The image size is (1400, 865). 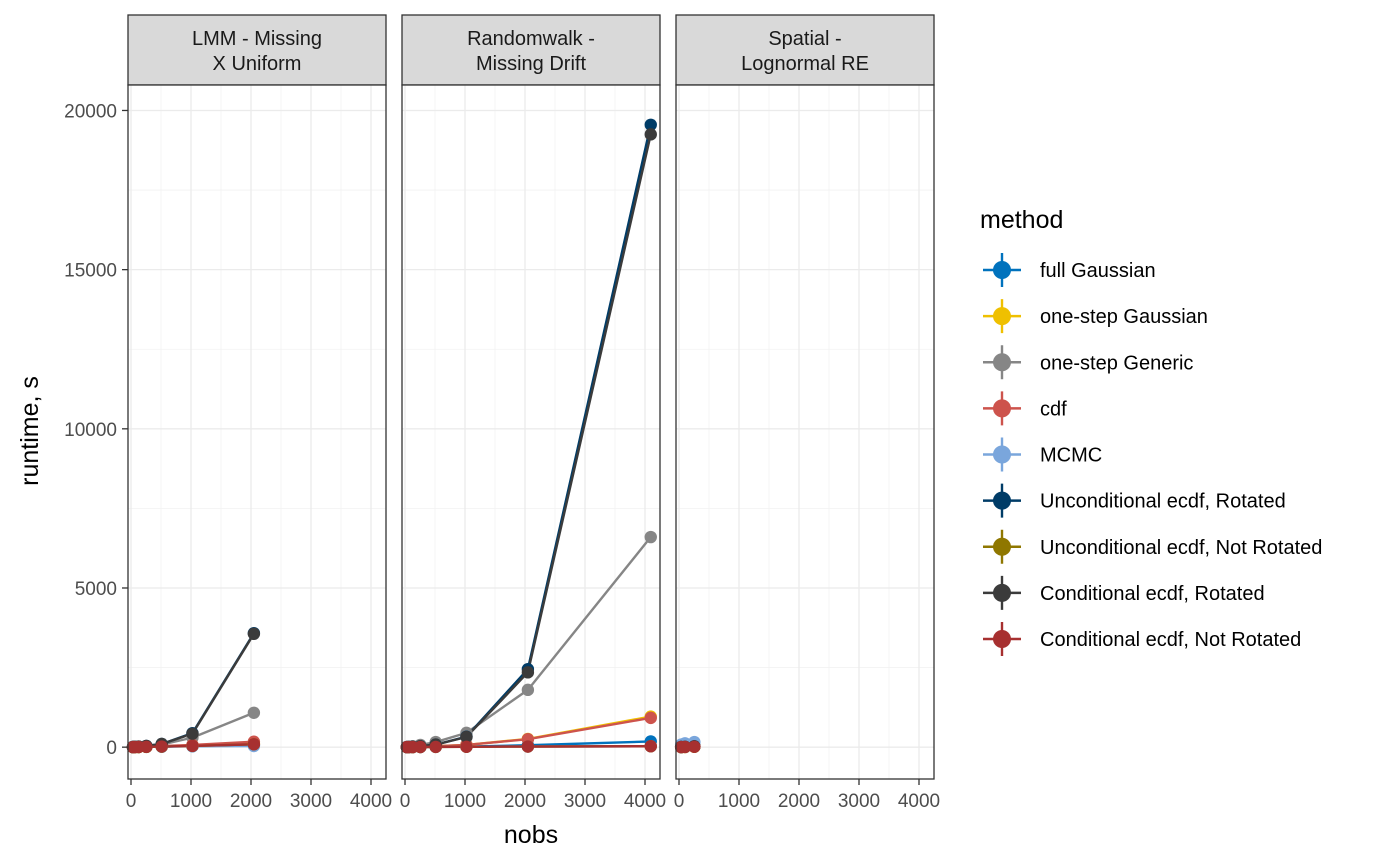 What do you see at coordinates (1170, 640) in the screenshot?
I see `legend-label: Conditional ecdf, Not Rotated` at bounding box center [1170, 640].